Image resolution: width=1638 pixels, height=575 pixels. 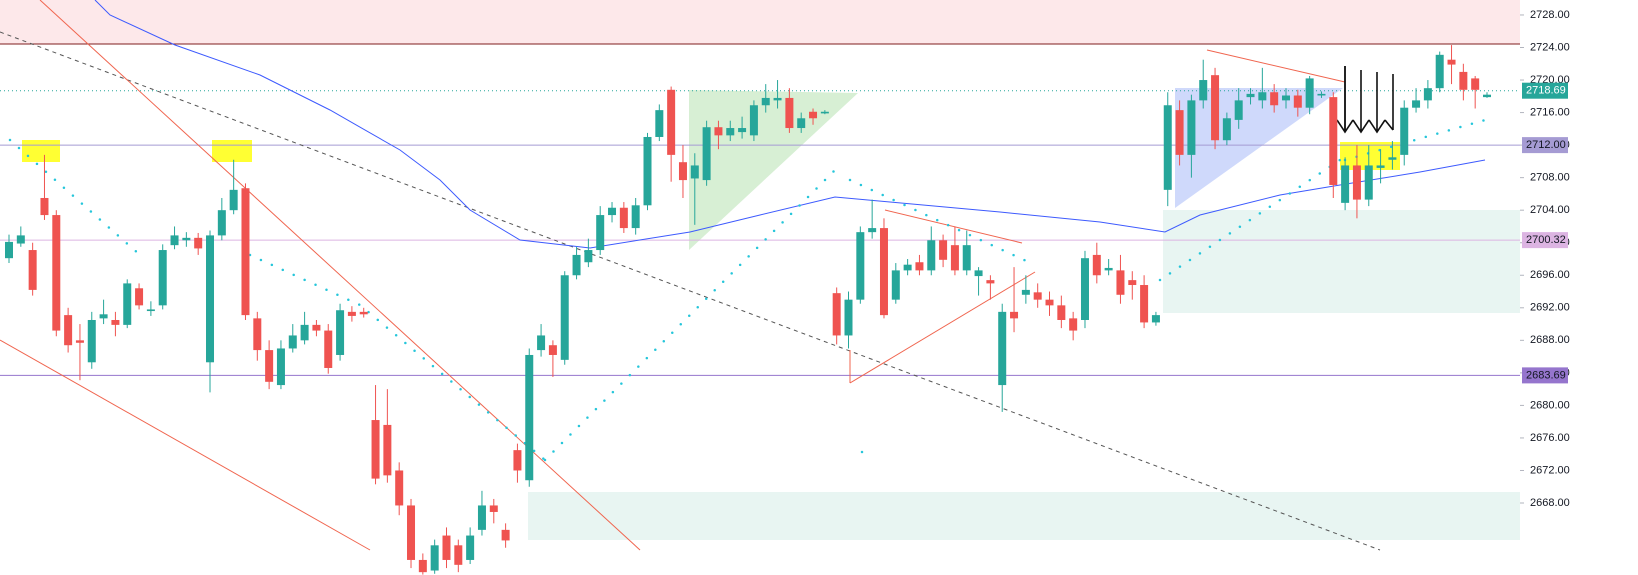 What do you see at coordinates (1550, 47) in the screenshot?
I see `y-tick-label: 2724.00` at bounding box center [1550, 47].